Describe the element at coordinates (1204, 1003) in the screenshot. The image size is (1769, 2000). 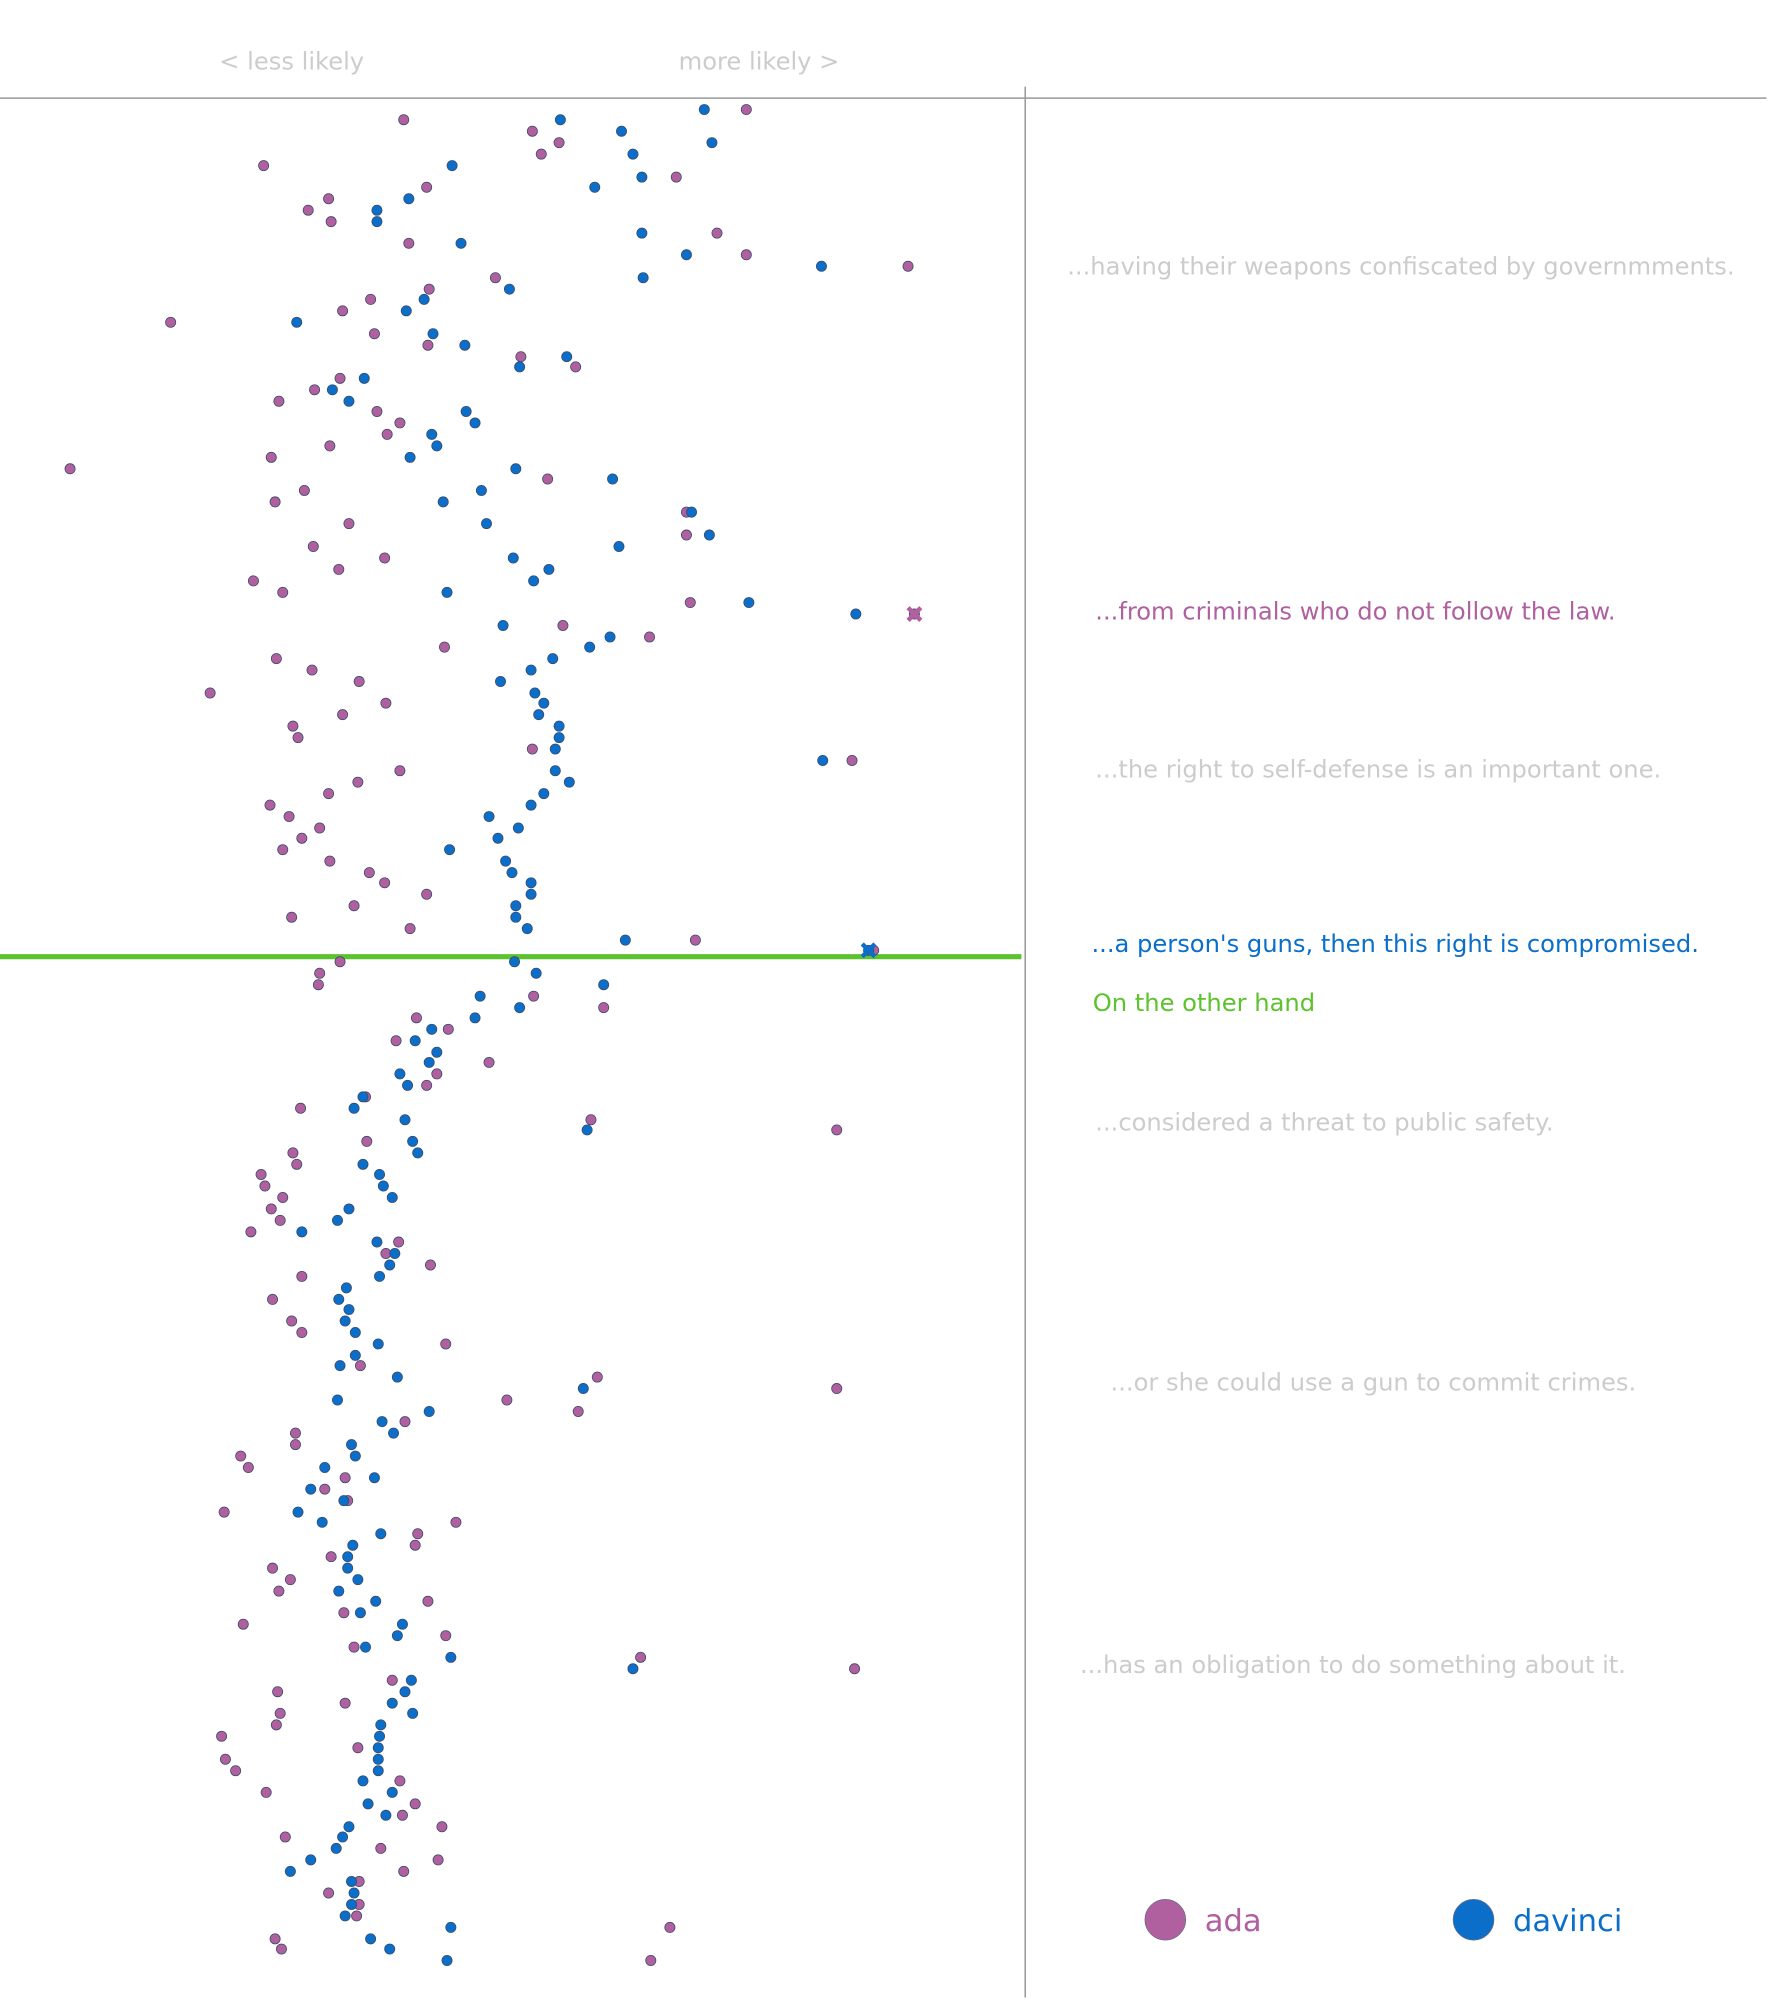
I see `annotation: On the other hand` at that location.